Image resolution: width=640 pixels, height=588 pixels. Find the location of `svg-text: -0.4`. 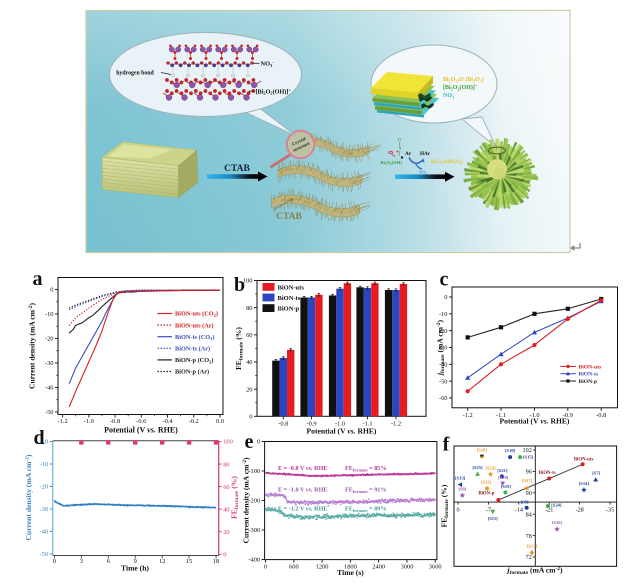

svg-text: -0.4 is located at coordinates (167, 421).